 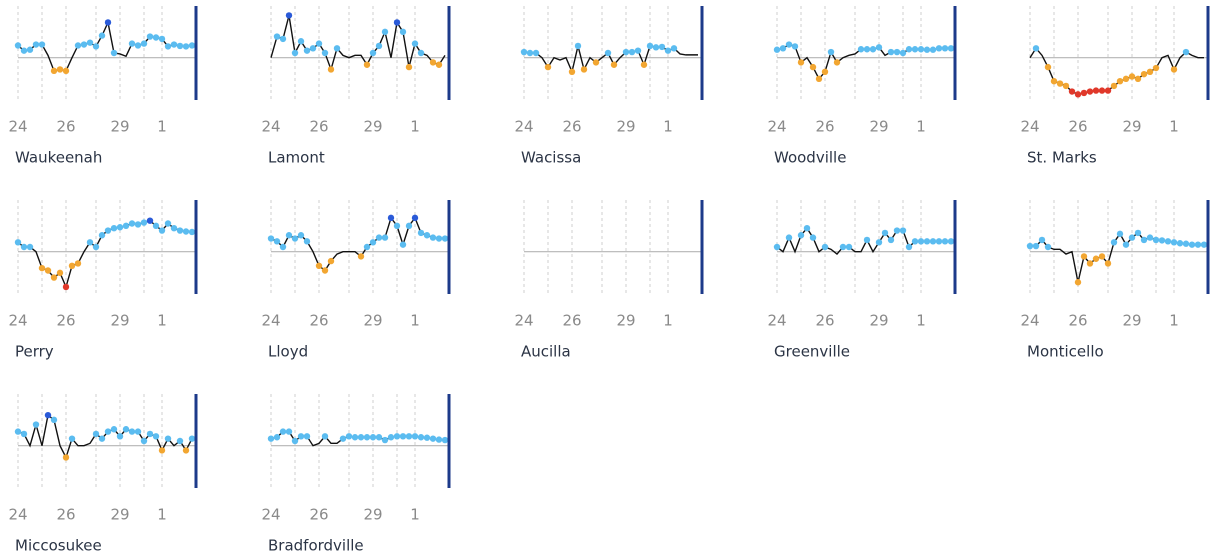 What do you see at coordinates (296, 158) in the screenshot?
I see `panel-title: Lamont` at bounding box center [296, 158].